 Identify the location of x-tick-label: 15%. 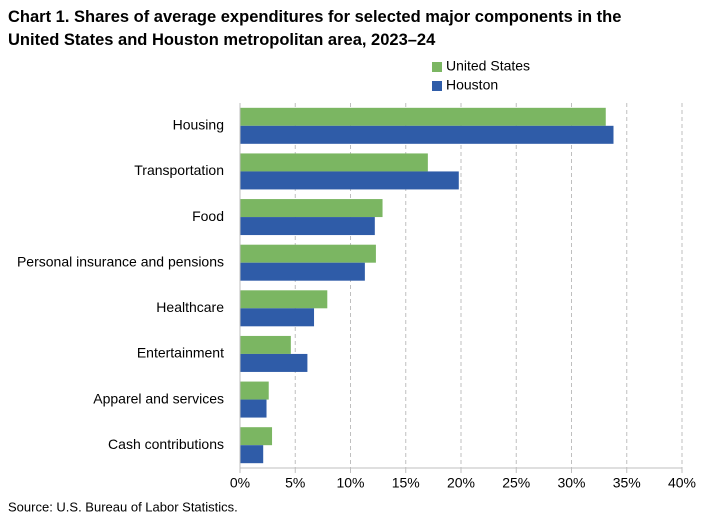
(406, 483).